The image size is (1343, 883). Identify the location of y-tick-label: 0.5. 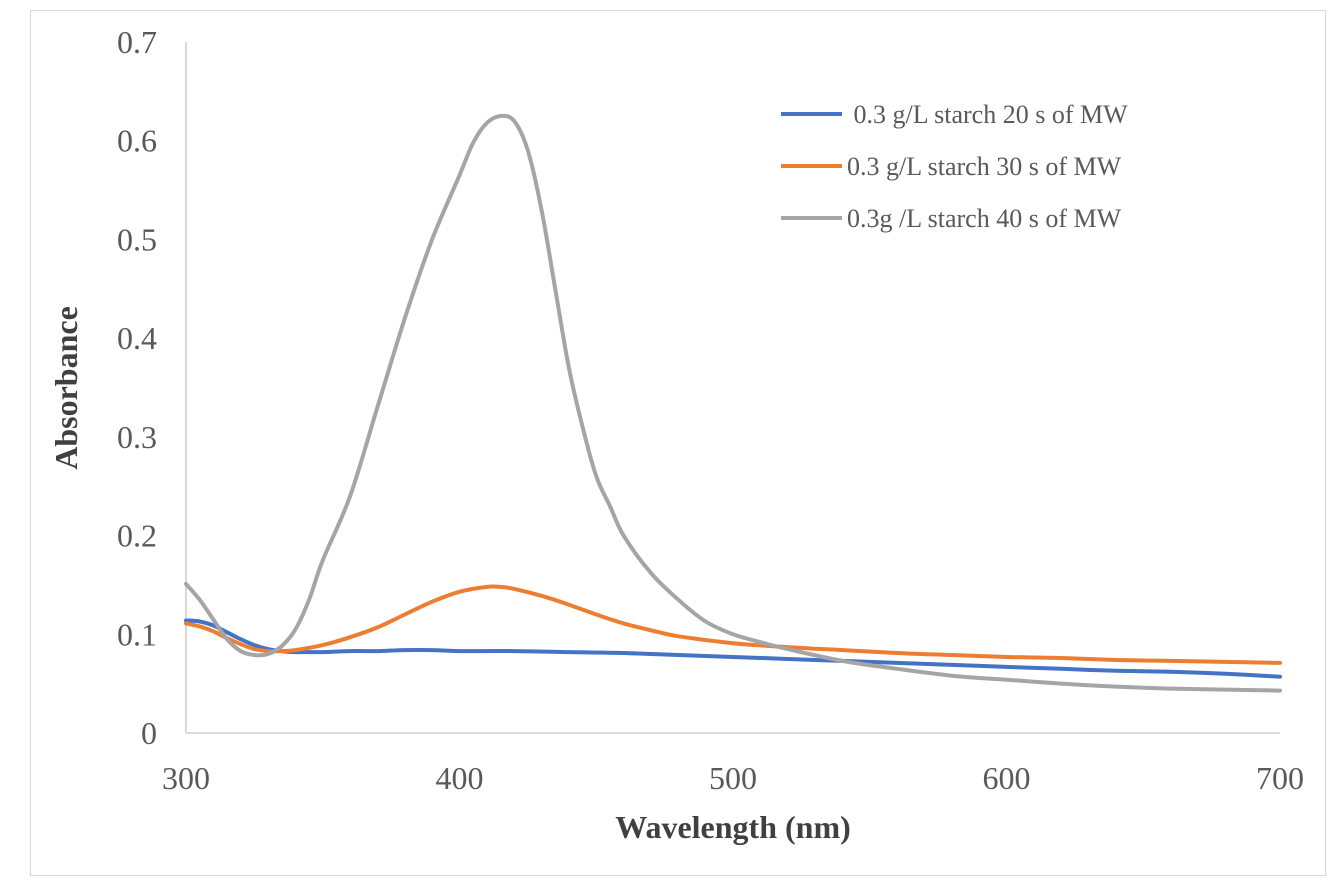
(137, 239).